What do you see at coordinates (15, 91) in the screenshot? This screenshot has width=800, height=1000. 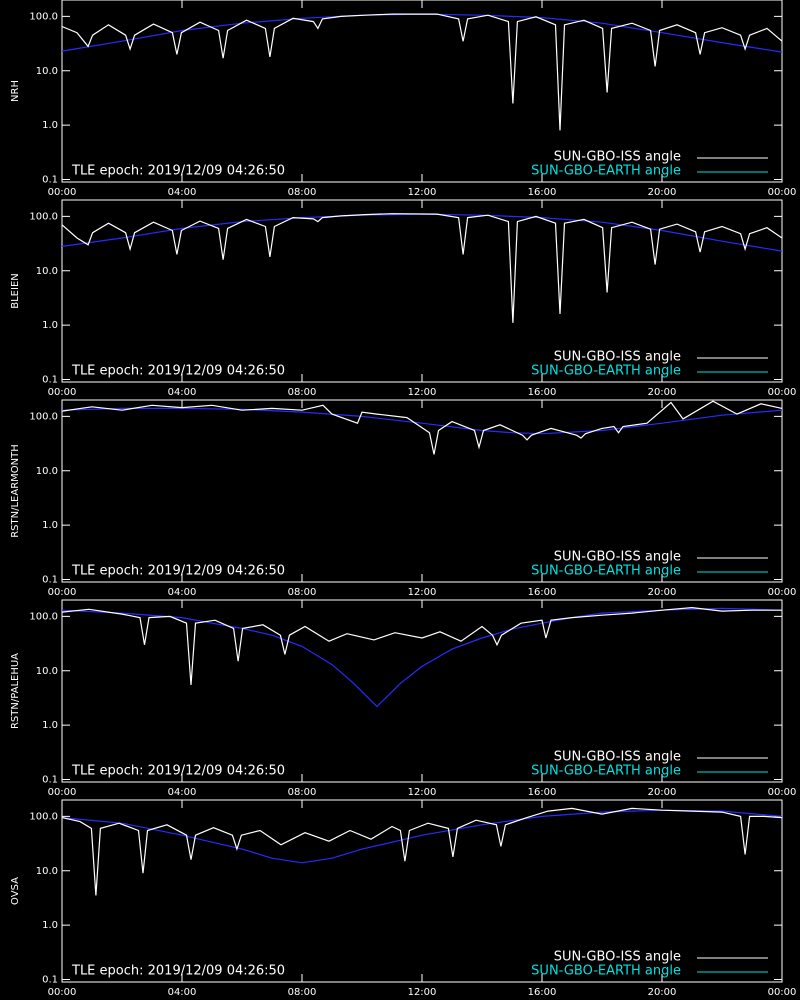 I see `y-axis-label: NRH` at bounding box center [15, 91].